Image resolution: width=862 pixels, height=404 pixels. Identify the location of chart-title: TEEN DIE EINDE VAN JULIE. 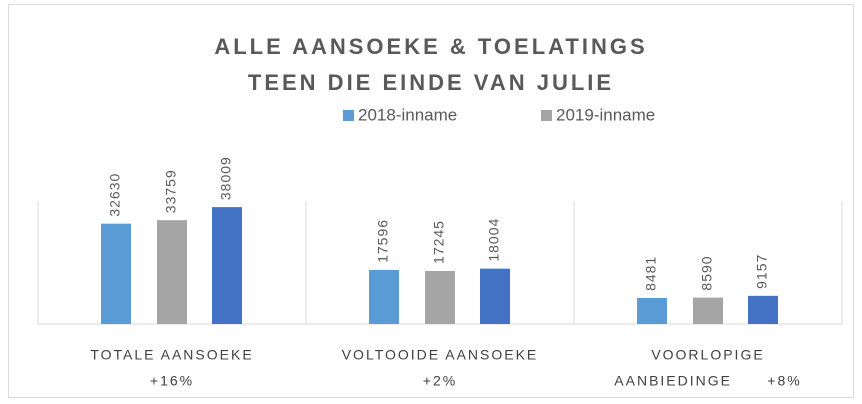
(431, 82).